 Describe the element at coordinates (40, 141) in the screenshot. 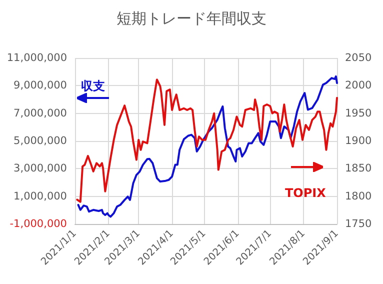

I see `y-tick-label: 5,000,000` at that location.